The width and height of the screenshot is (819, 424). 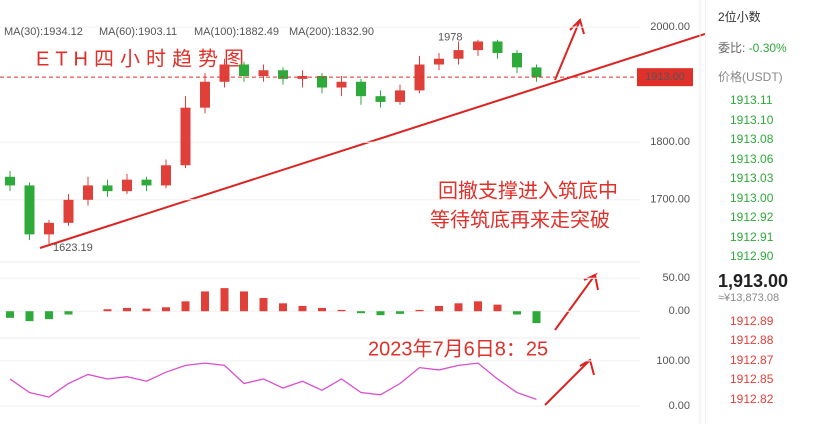 I want to click on annotation: 2023年7月6日8：25, so click(x=458, y=348).